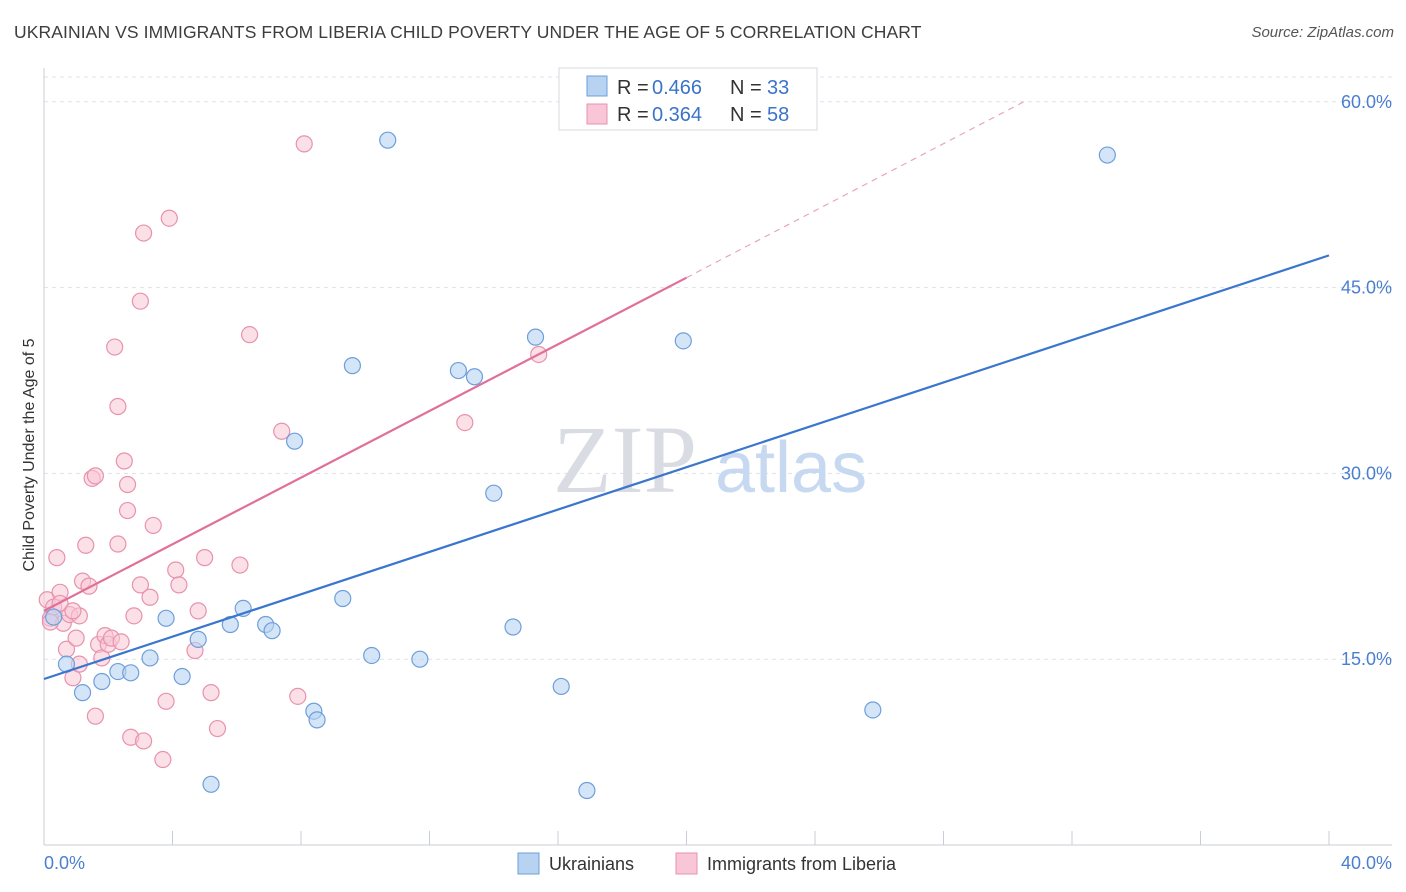  I want to click on series-legend-swatch-ukrainians, so click(528, 863).